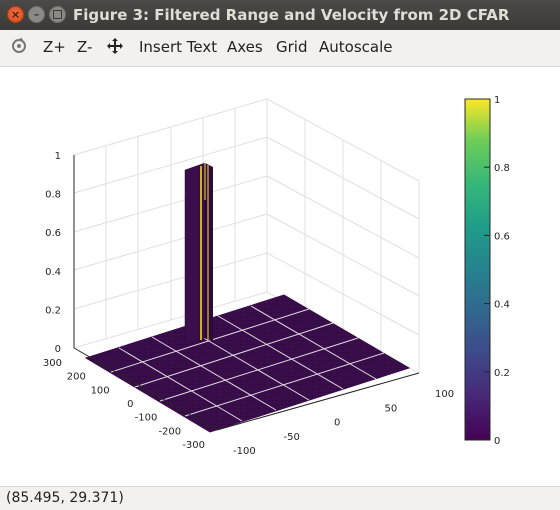 The image size is (560, 510). I want to click on zoom-in-button: Z+, so click(54, 47).